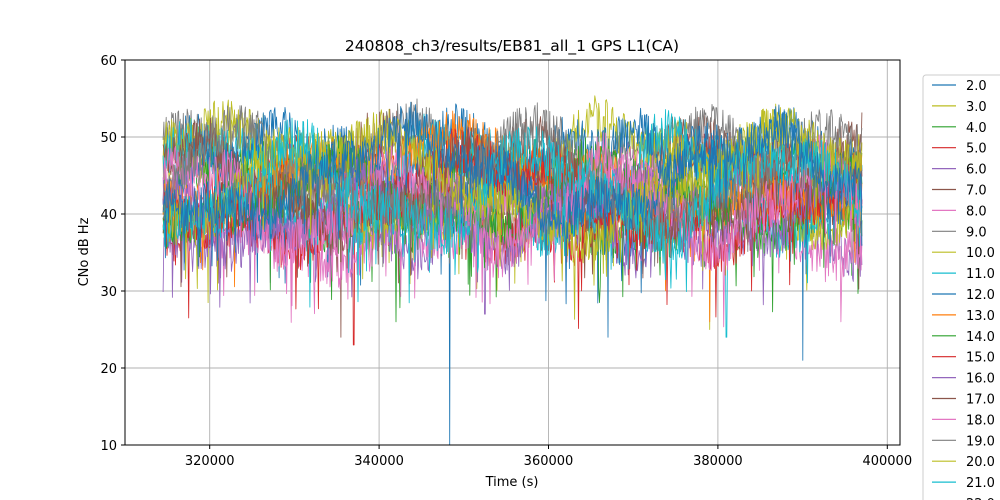  Describe the element at coordinates (108, 61) in the screenshot. I see `y-tick-label: 60` at that location.